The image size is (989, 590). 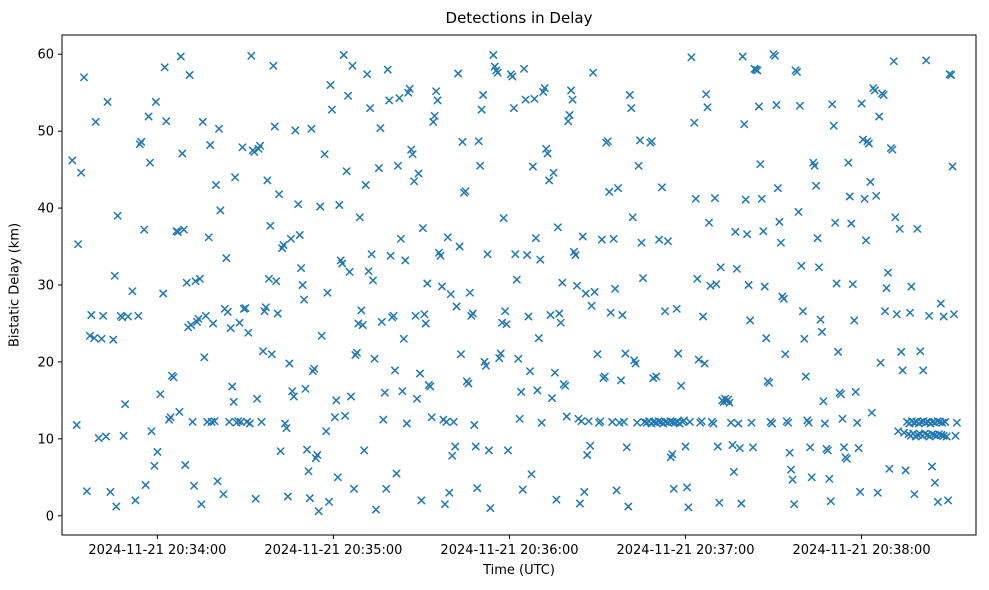 I want to click on y-axis-label: Bistatic Delay (km), so click(x=15, y=285).